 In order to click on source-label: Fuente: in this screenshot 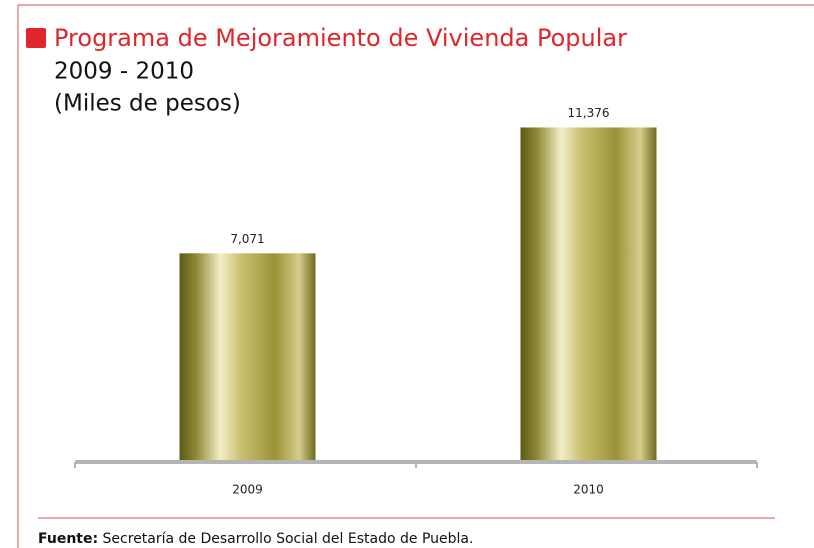, I will do `click(68, 539)`.